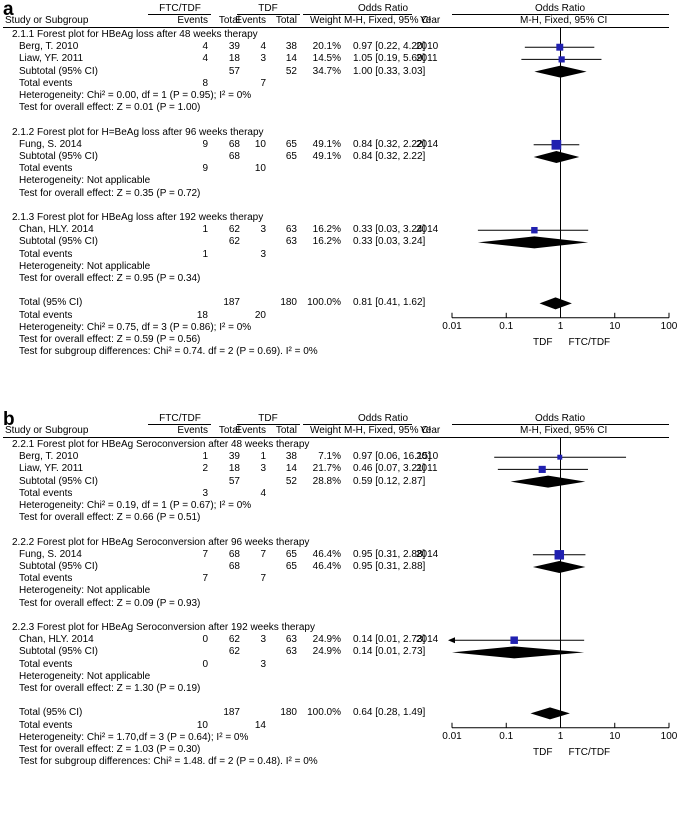 This screenshot has height=825, width=685. What do you see at coordinates (192, 430) in the screenshot?
I see `col-events-1: Events` at bounding box center [192, 430].